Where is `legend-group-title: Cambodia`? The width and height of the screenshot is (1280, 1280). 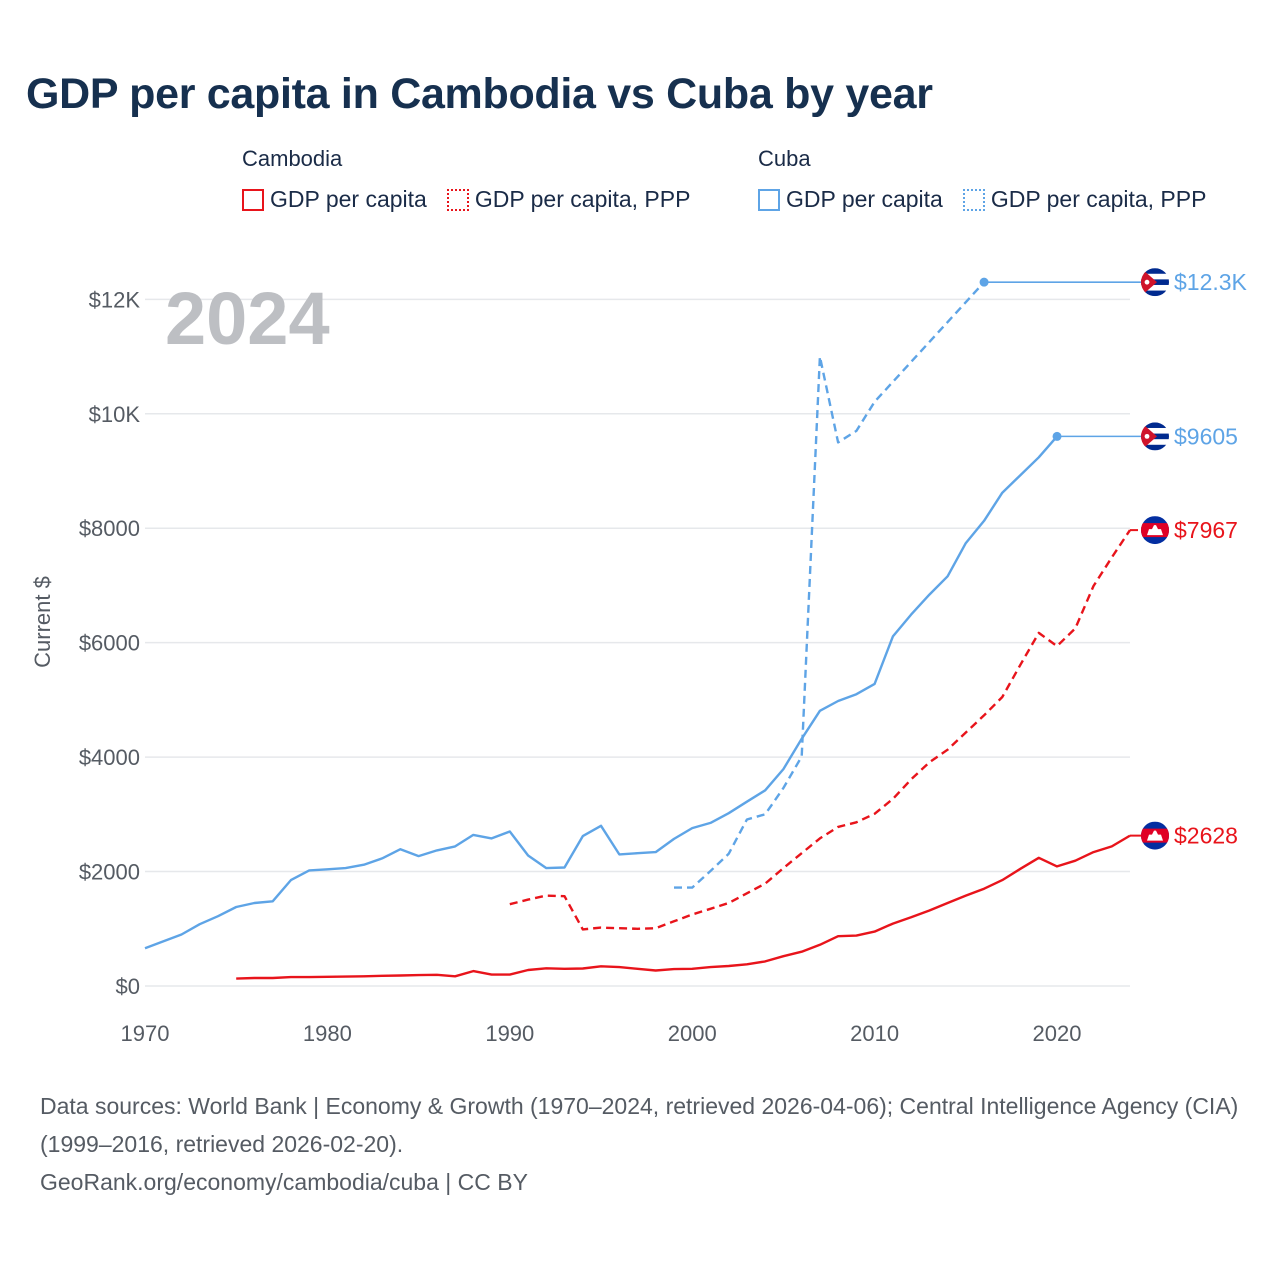 legend-group-title: Cambodia is located at coordinates (292, 158).